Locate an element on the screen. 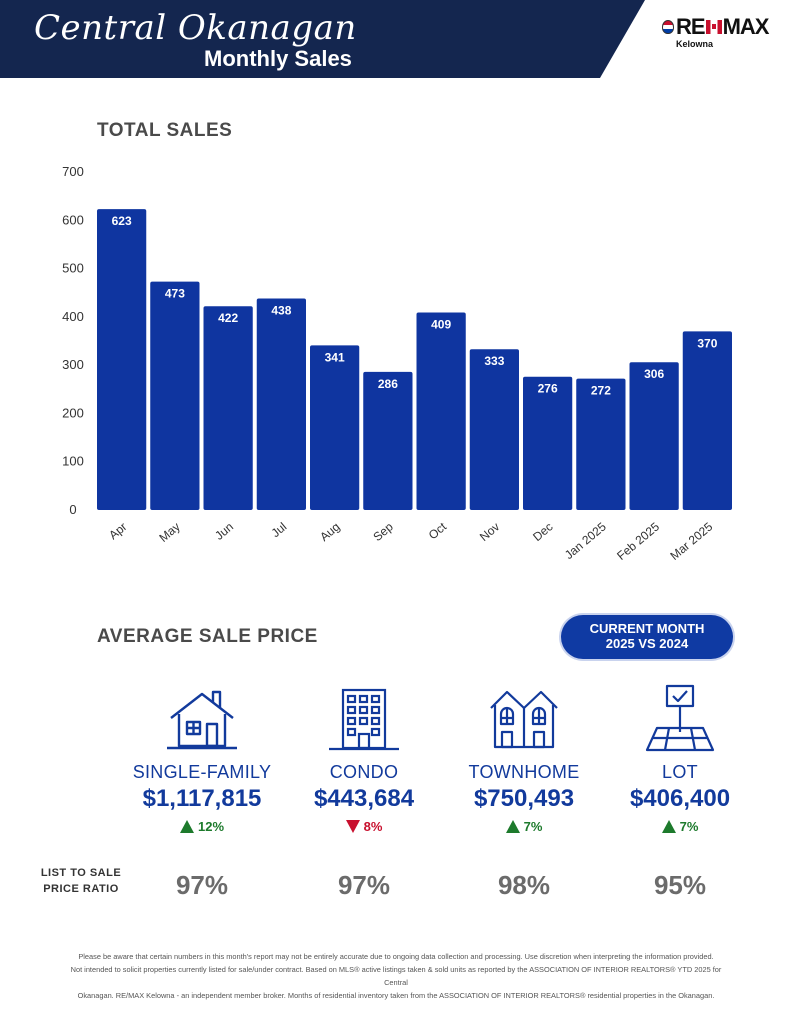 The image size is (791, 1024). average-price: $406,400 is located at coordinates (680, 798).